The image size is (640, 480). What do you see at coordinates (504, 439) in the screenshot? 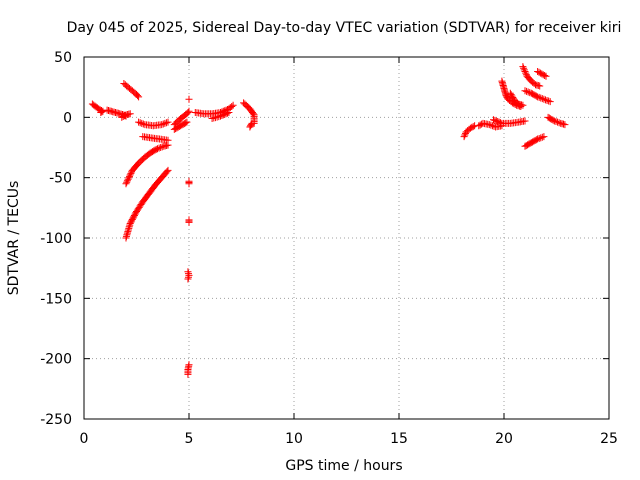
I see `x-tick-label: 20` at bounding box center [504, 439].